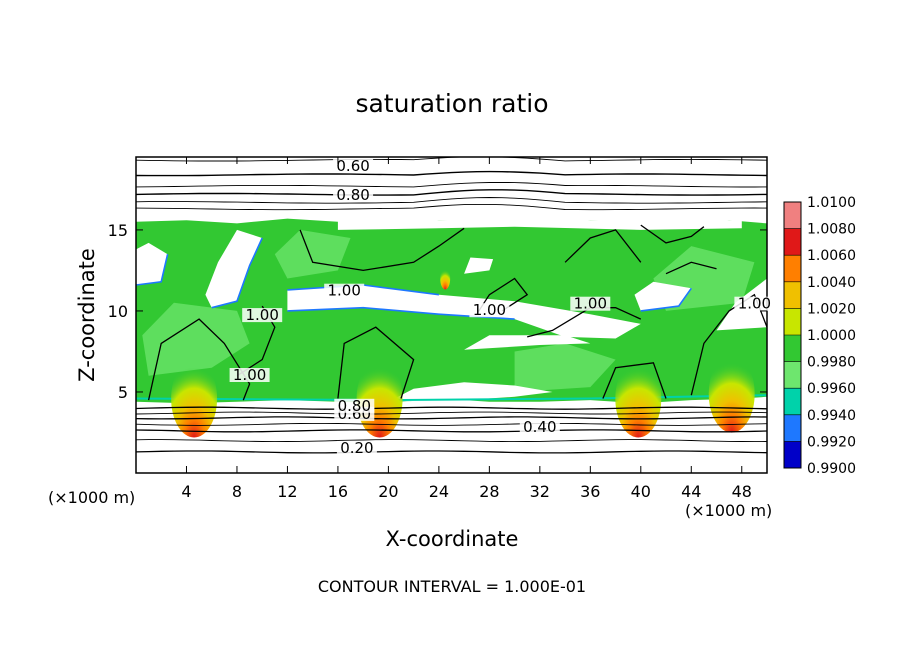  I want to click on y-tick-label: 15, so click(118, 230).